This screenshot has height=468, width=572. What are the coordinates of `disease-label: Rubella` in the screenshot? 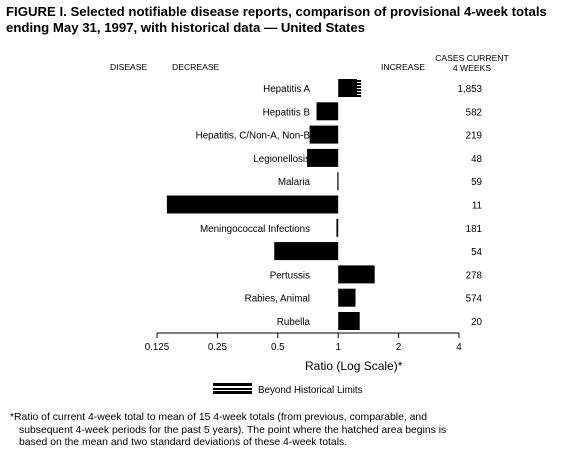 It's located at (294, 322).